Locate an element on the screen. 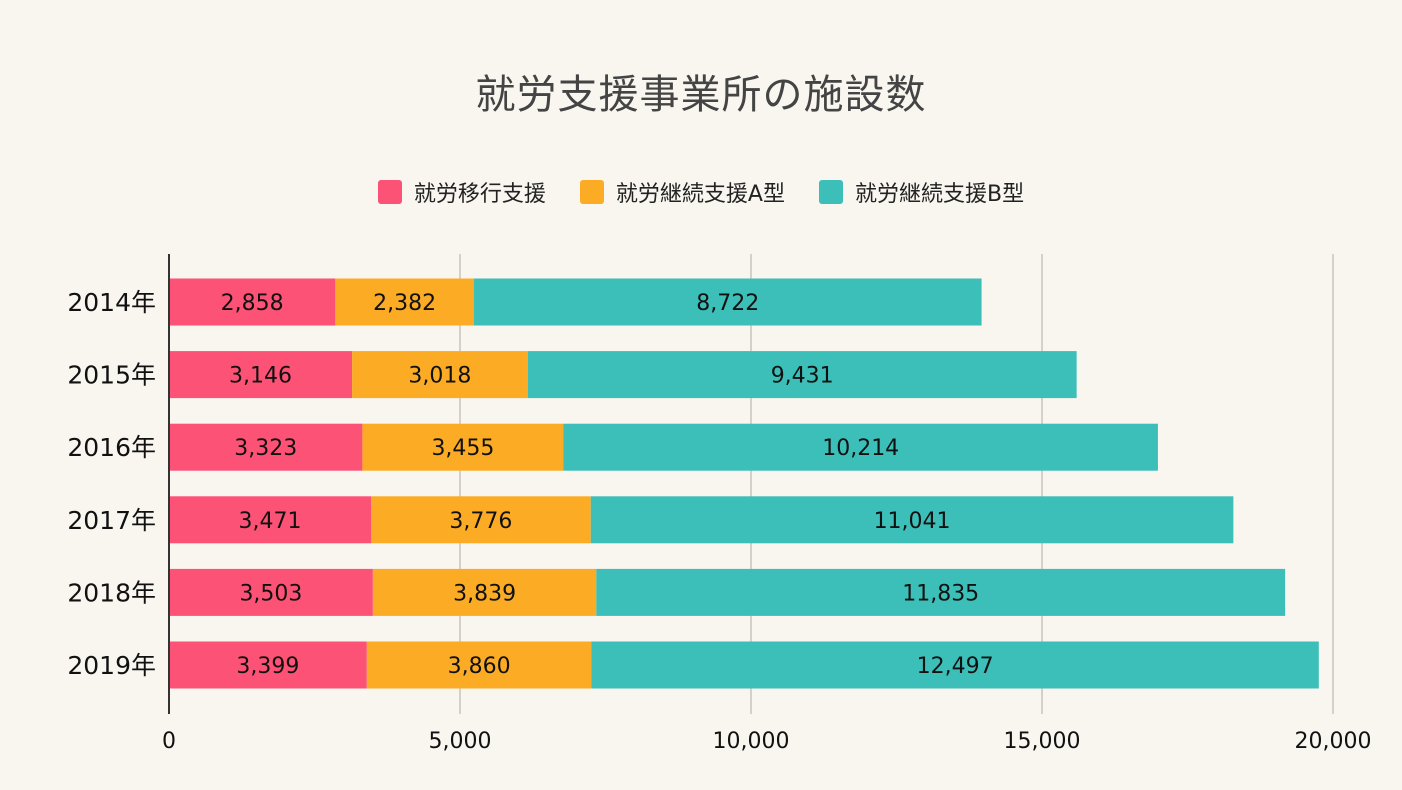 This screenshot has height=790, width=1402. data-label-2-series-2: 3,018 is located at coordinates (439, 376).